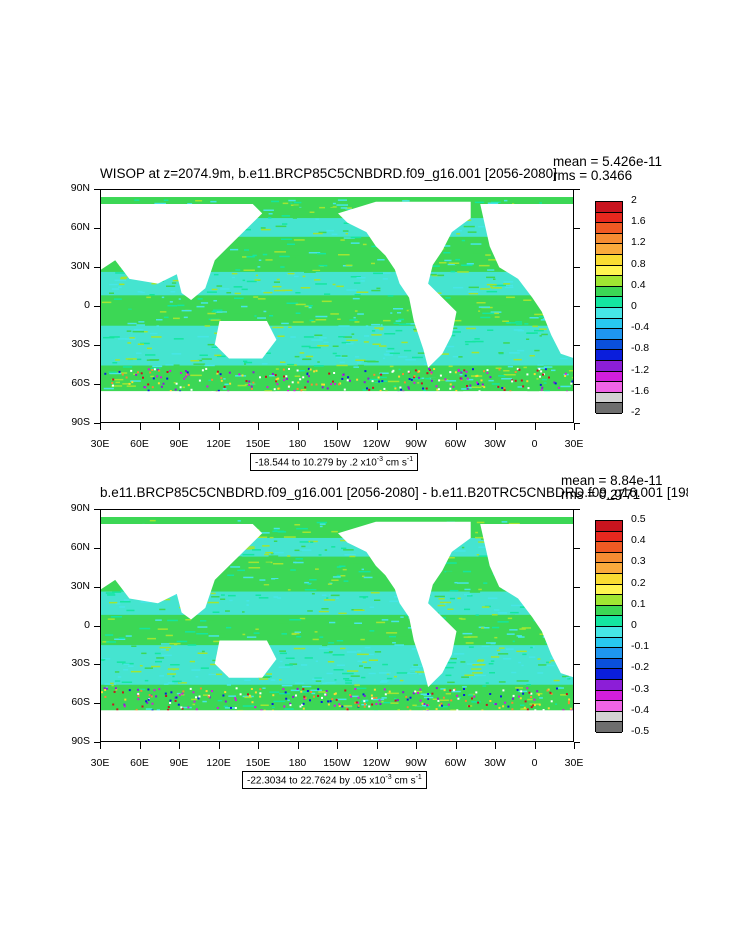  I want to click on colorbar-label: 1.6, so click(638, 221).